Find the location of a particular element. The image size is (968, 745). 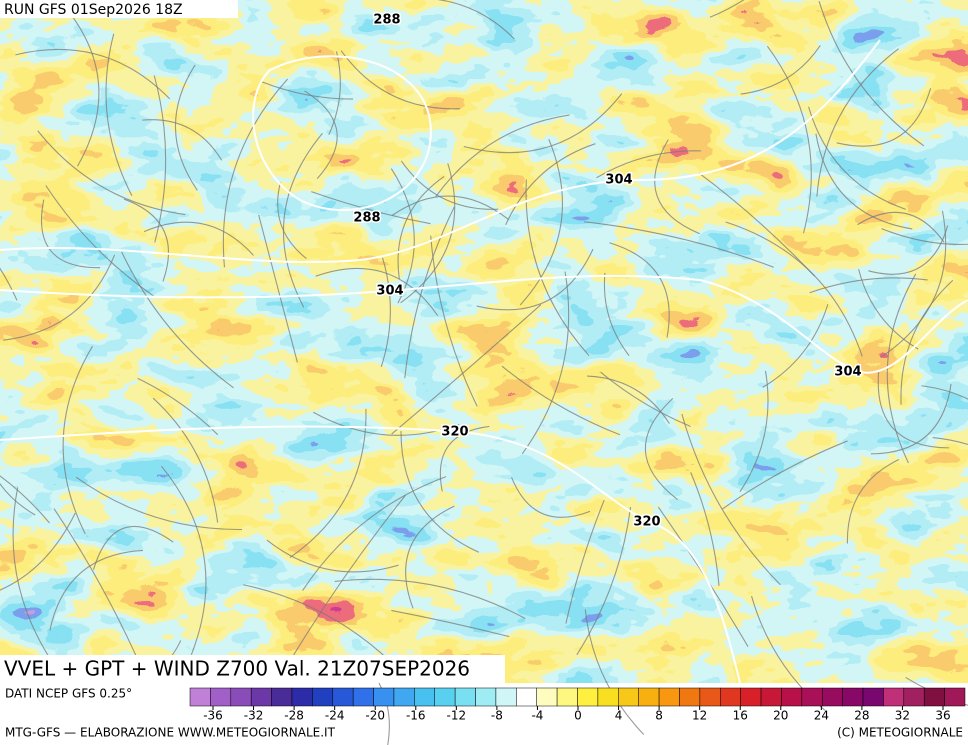

colorbar-tick-label: -8 is located at coordinates (497, 716).